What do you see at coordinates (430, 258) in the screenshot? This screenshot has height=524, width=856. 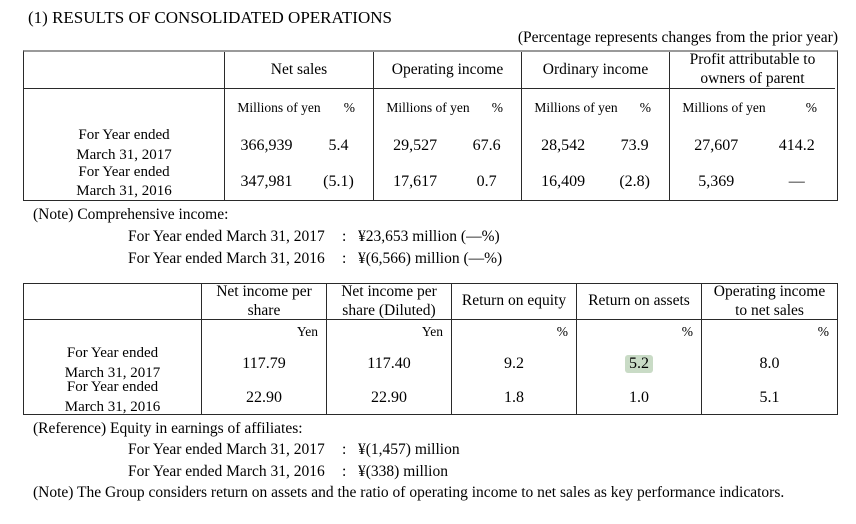 I see `note-line-value: ¥(6,566) million (—%)` at bounding box center [430, 258].